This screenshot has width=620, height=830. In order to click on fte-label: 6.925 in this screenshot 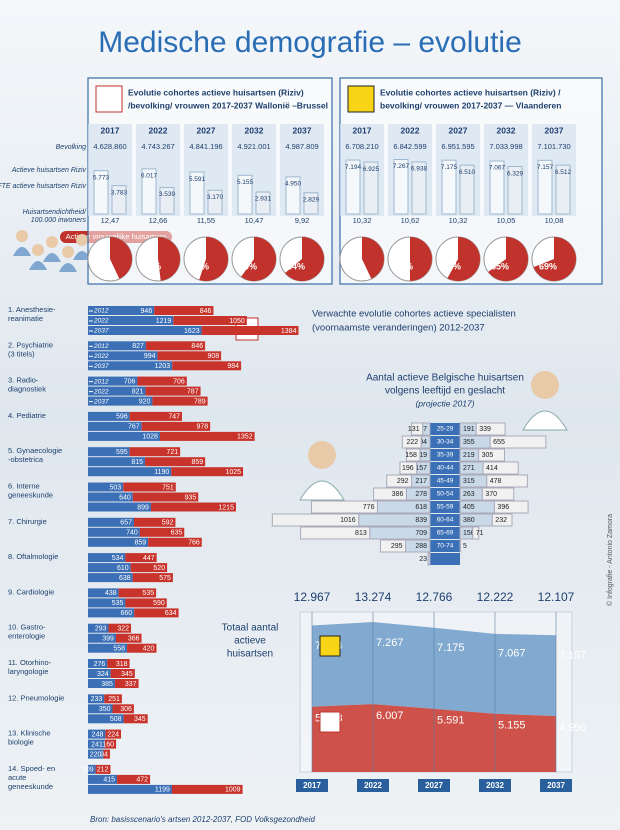, I will do `click(371, 169)`.